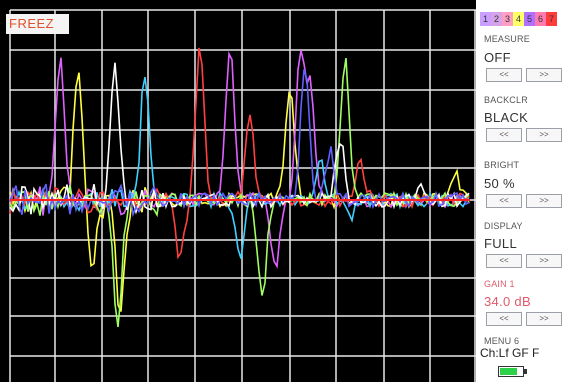 This screenshot has width=568, height=382. I want to click on measure-label: MEASURE, so click(507, 39).